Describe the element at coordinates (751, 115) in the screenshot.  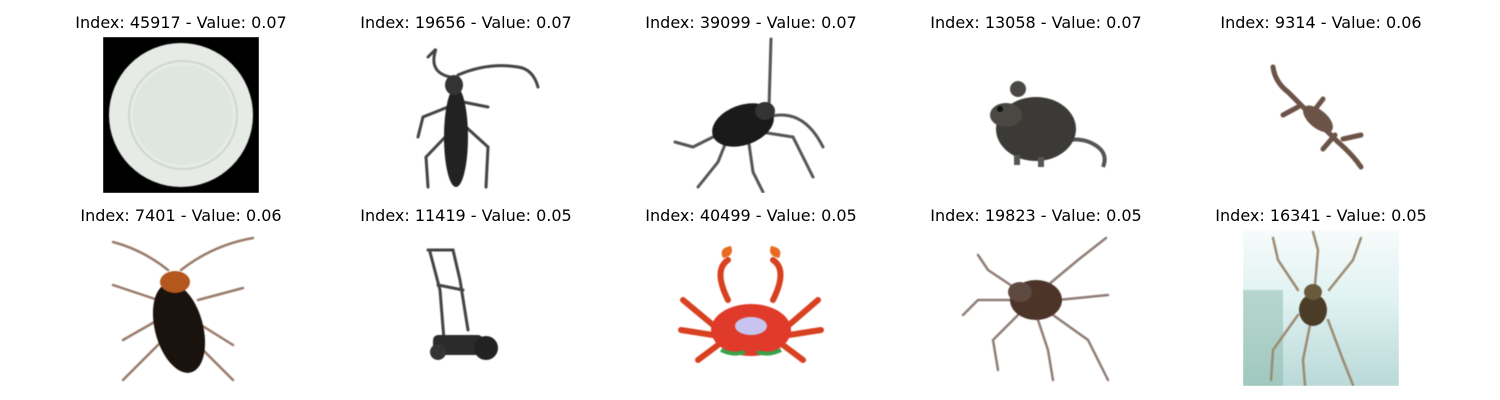
I see `cricket-image` at that location.